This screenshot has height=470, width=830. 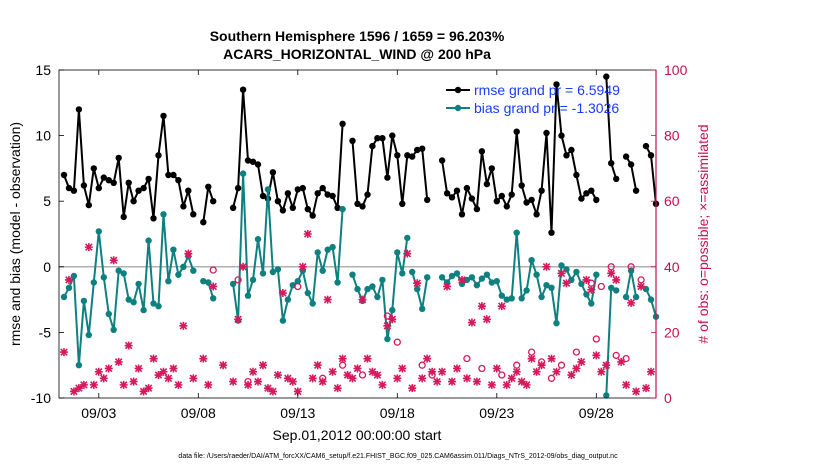 What do you see at coordinates (98, 413) in the screenshot?
I see `x-tick-label: 09/03` at bounding box center [98, 413].